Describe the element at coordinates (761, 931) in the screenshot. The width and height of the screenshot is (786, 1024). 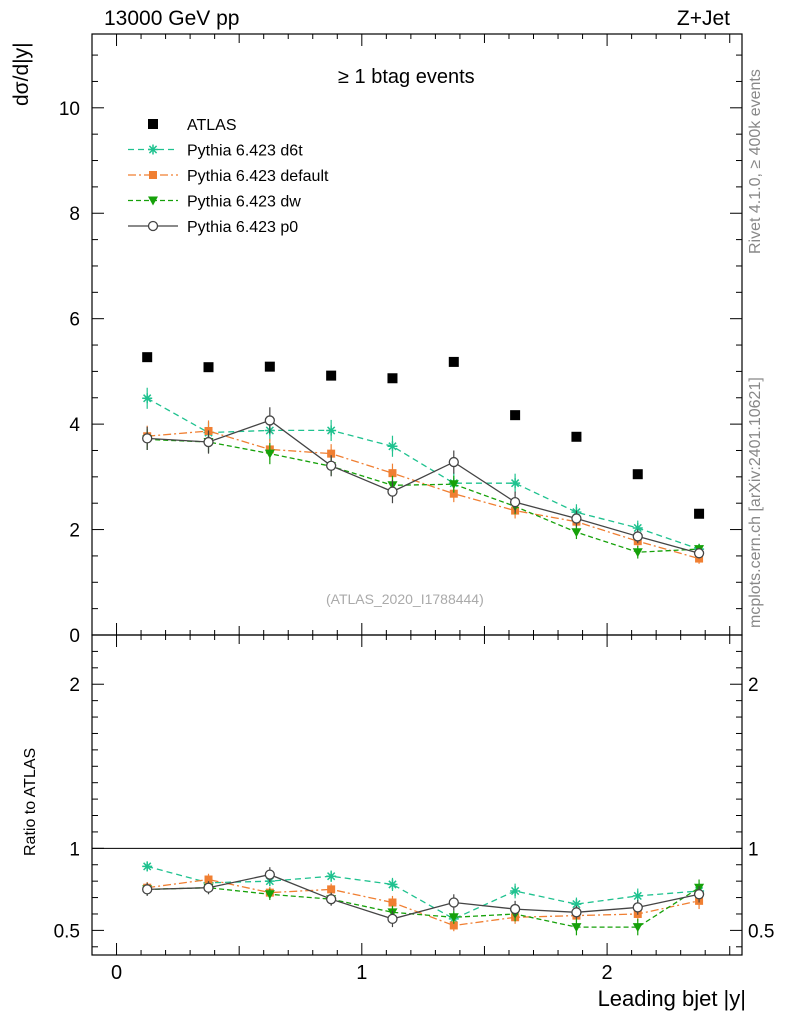
I see `ratio-tick-label-right: 0.5` at that location.